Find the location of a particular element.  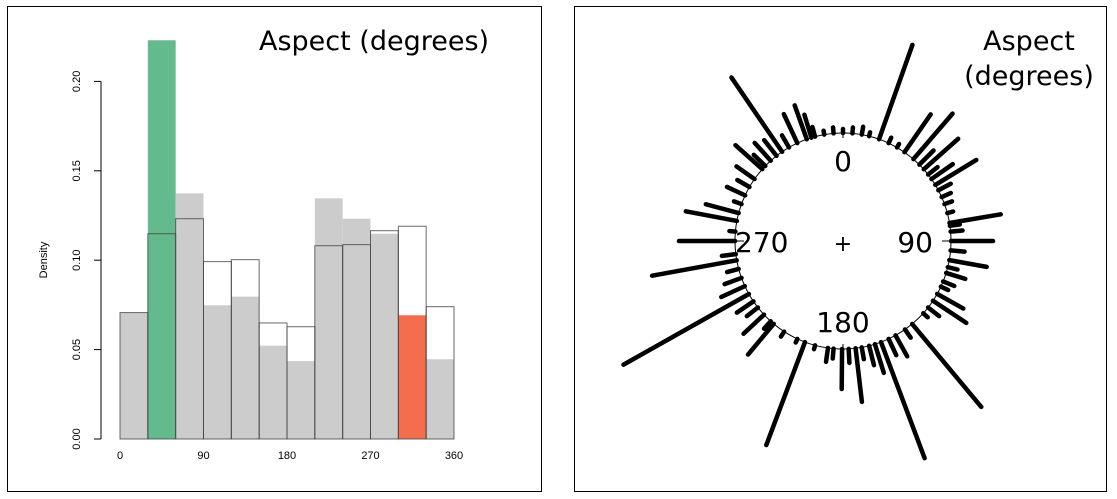

rose-title-line2: (degrees) is located at coordinates (1029, 76).